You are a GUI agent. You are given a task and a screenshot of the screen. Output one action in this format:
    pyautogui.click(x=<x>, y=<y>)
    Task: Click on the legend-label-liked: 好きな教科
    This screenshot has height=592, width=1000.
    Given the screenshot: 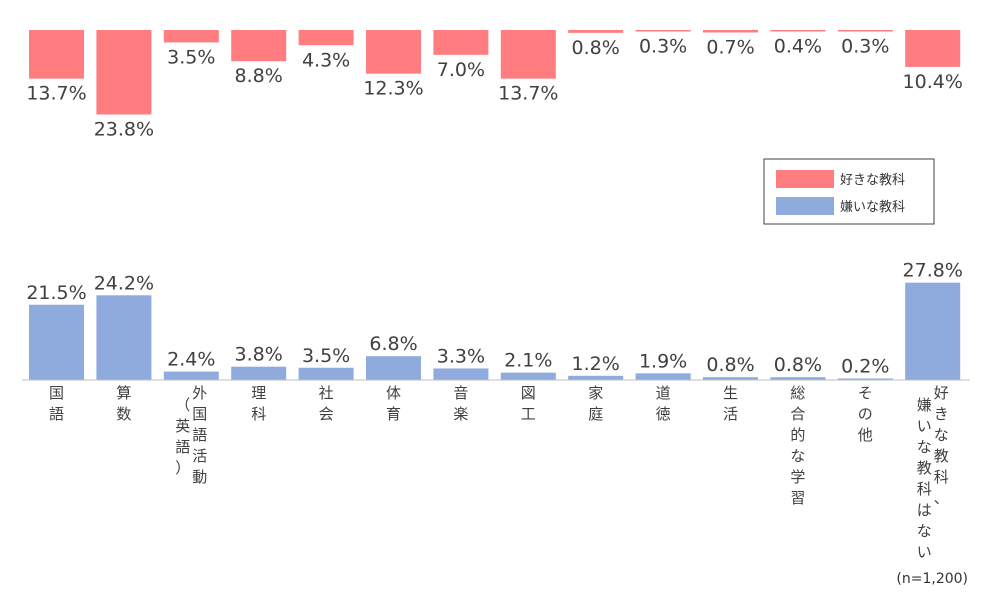 What is the action you would take?
    pyautogui.click(x=872, y=180)
    